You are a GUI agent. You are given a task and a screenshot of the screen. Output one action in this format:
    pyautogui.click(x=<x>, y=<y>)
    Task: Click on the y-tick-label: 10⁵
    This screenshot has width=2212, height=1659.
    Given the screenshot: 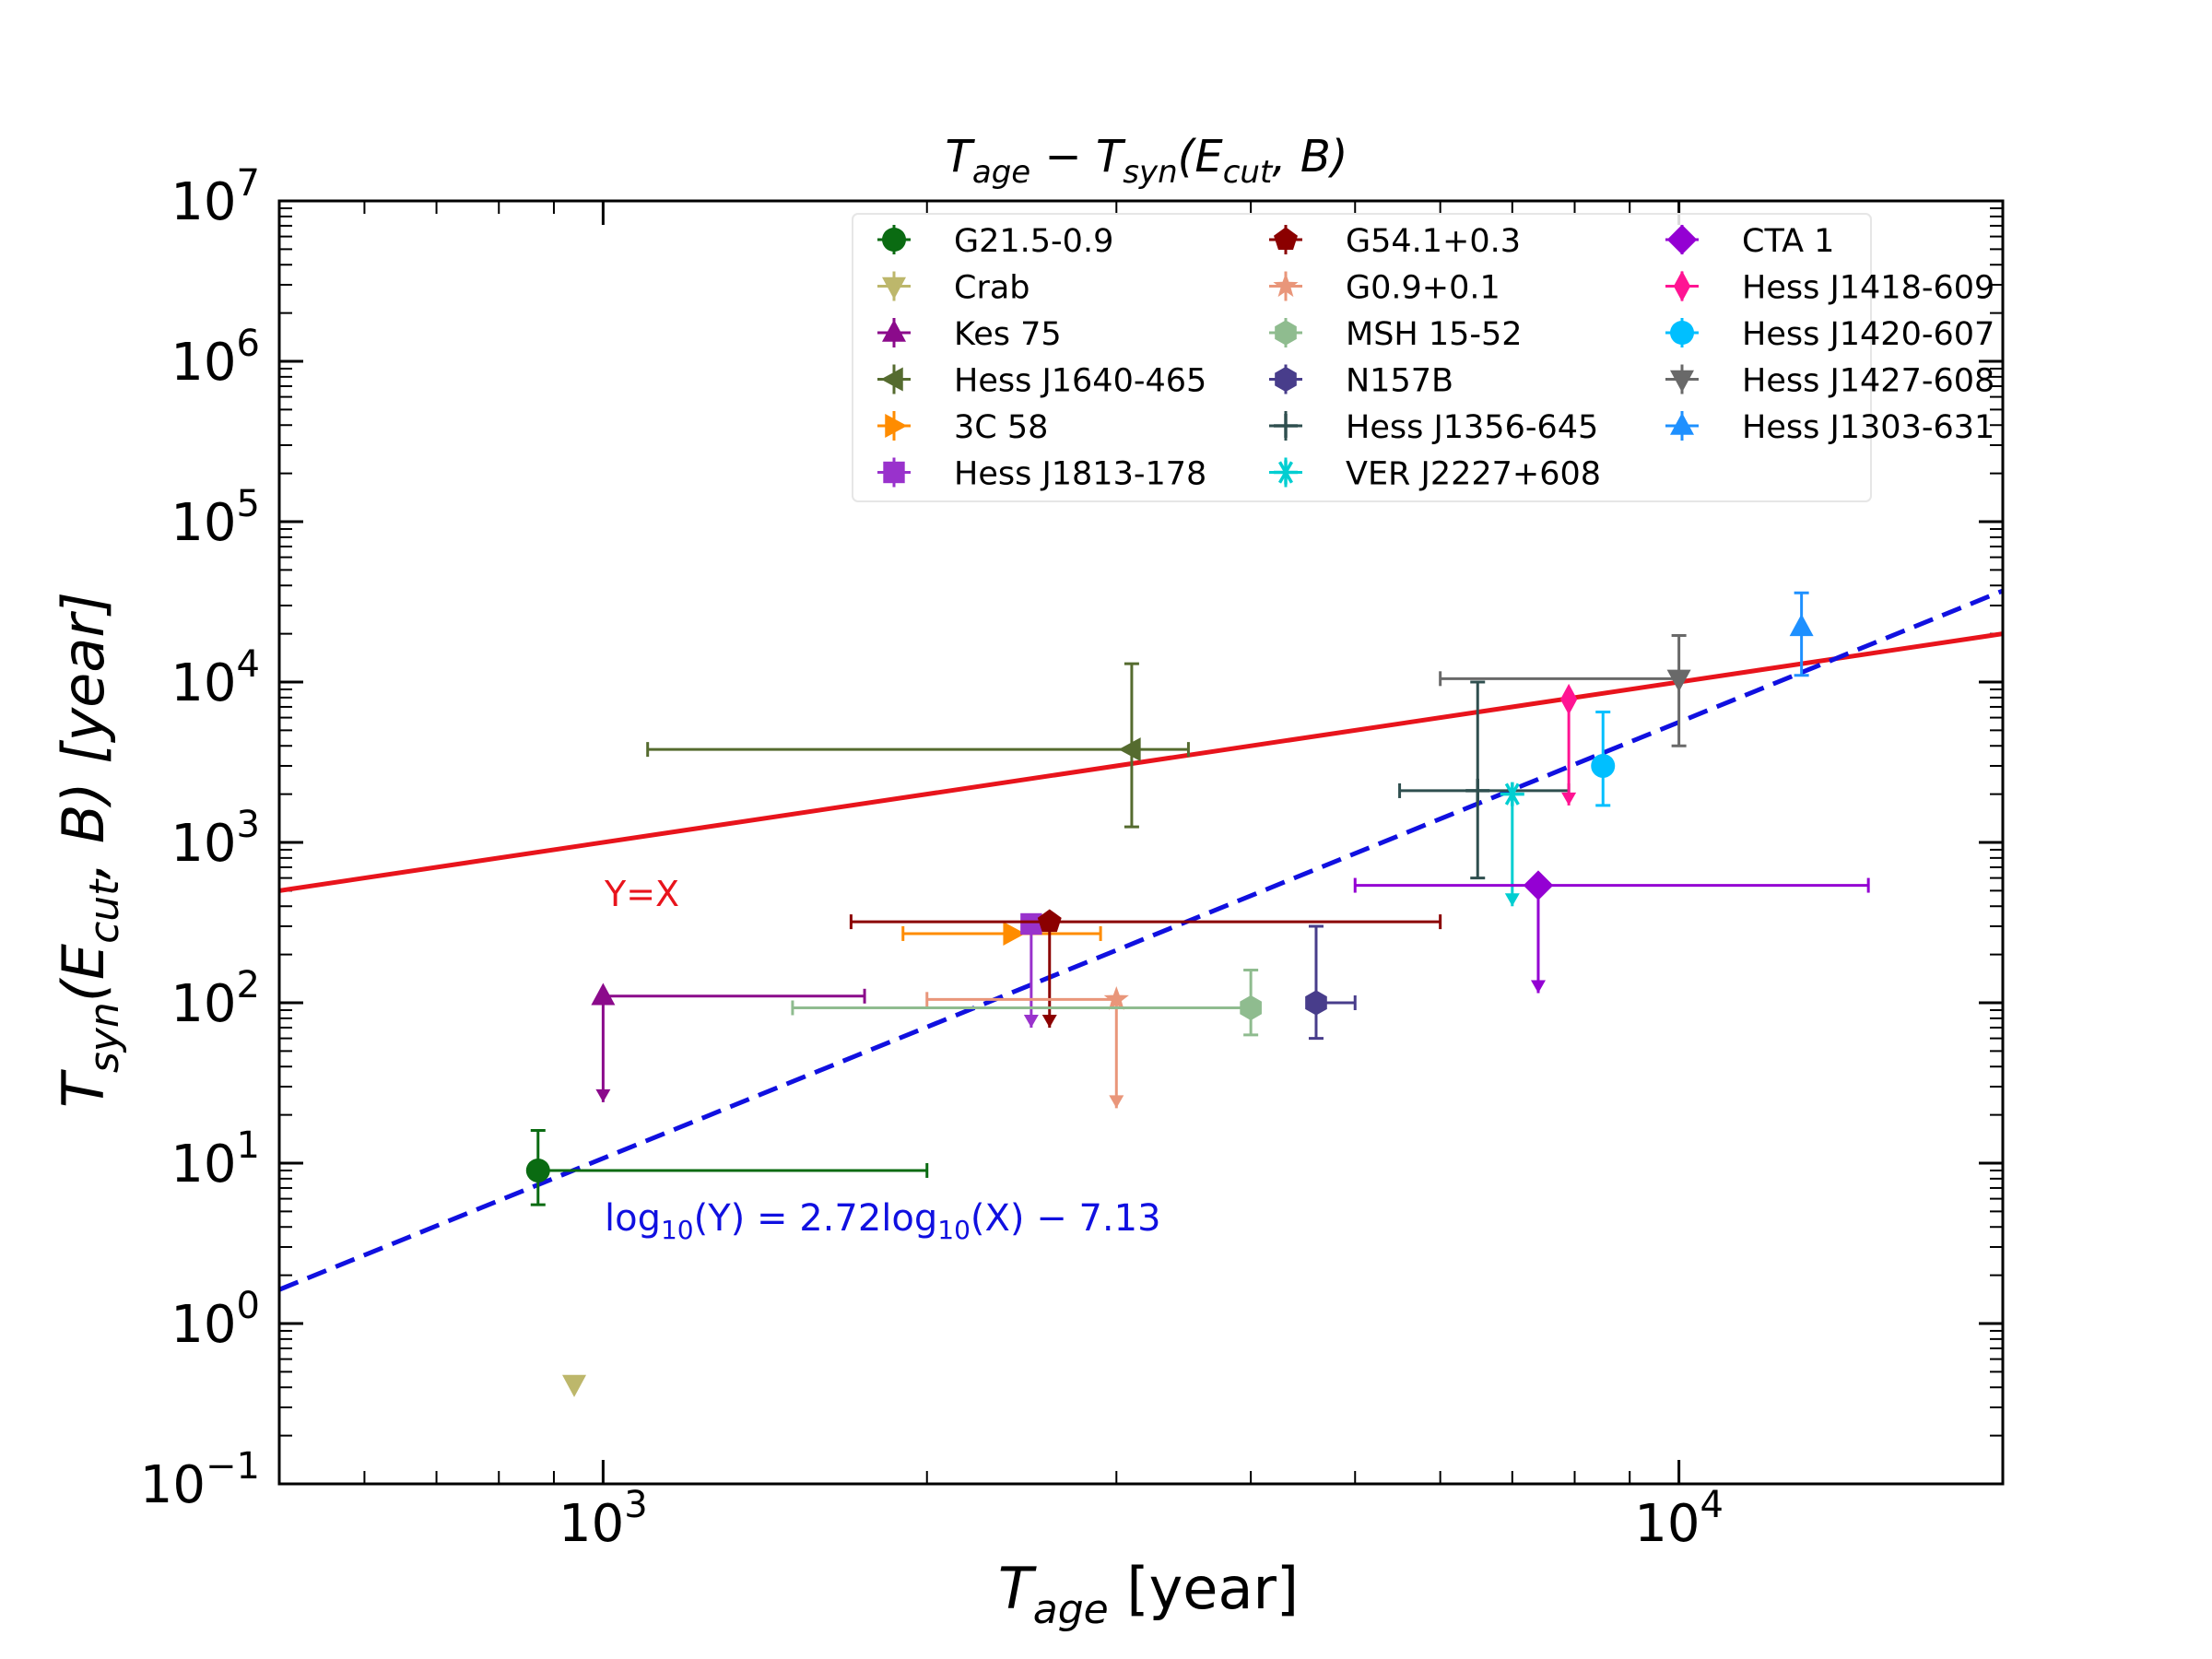 What is the action you would take?
    pyautogui.click(x=215, y=518)
    